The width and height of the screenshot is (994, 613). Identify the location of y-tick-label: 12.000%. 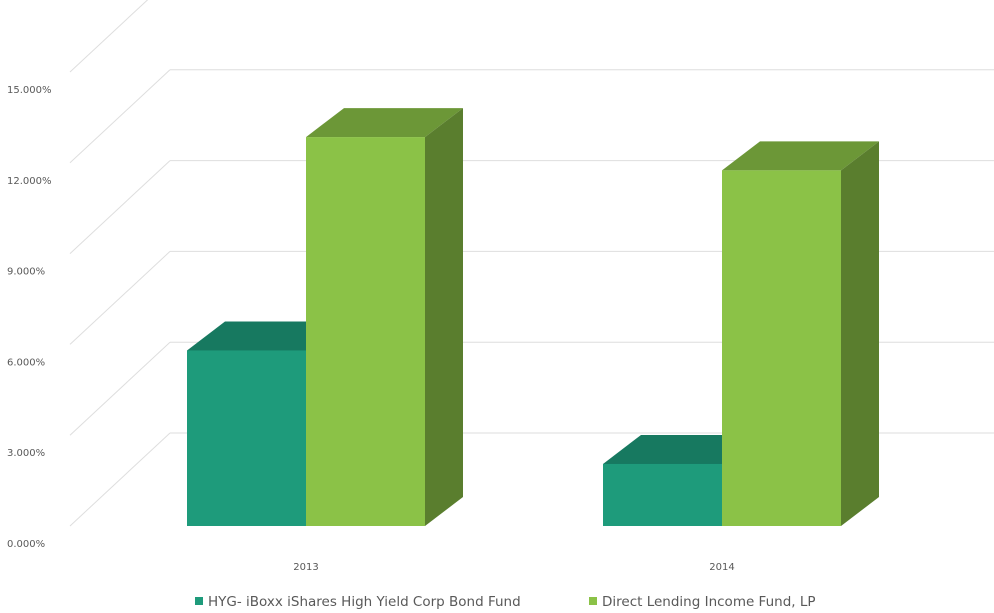
(29, 181).